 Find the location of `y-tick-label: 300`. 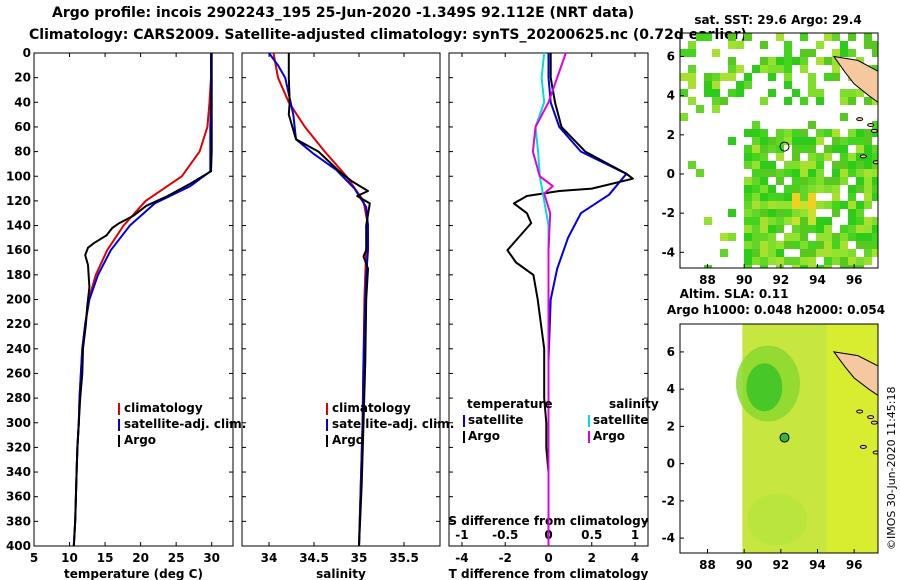

y-tick-label: 300 is located at coordinates (18, 423).